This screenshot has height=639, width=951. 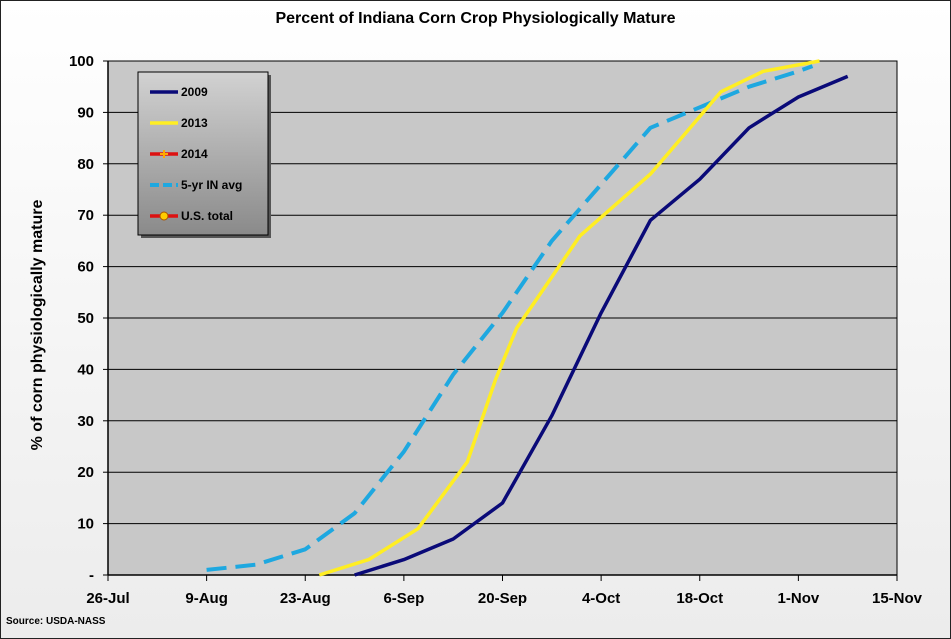 I want to click on y-tick-label: 30, so click(x=85, y=421).